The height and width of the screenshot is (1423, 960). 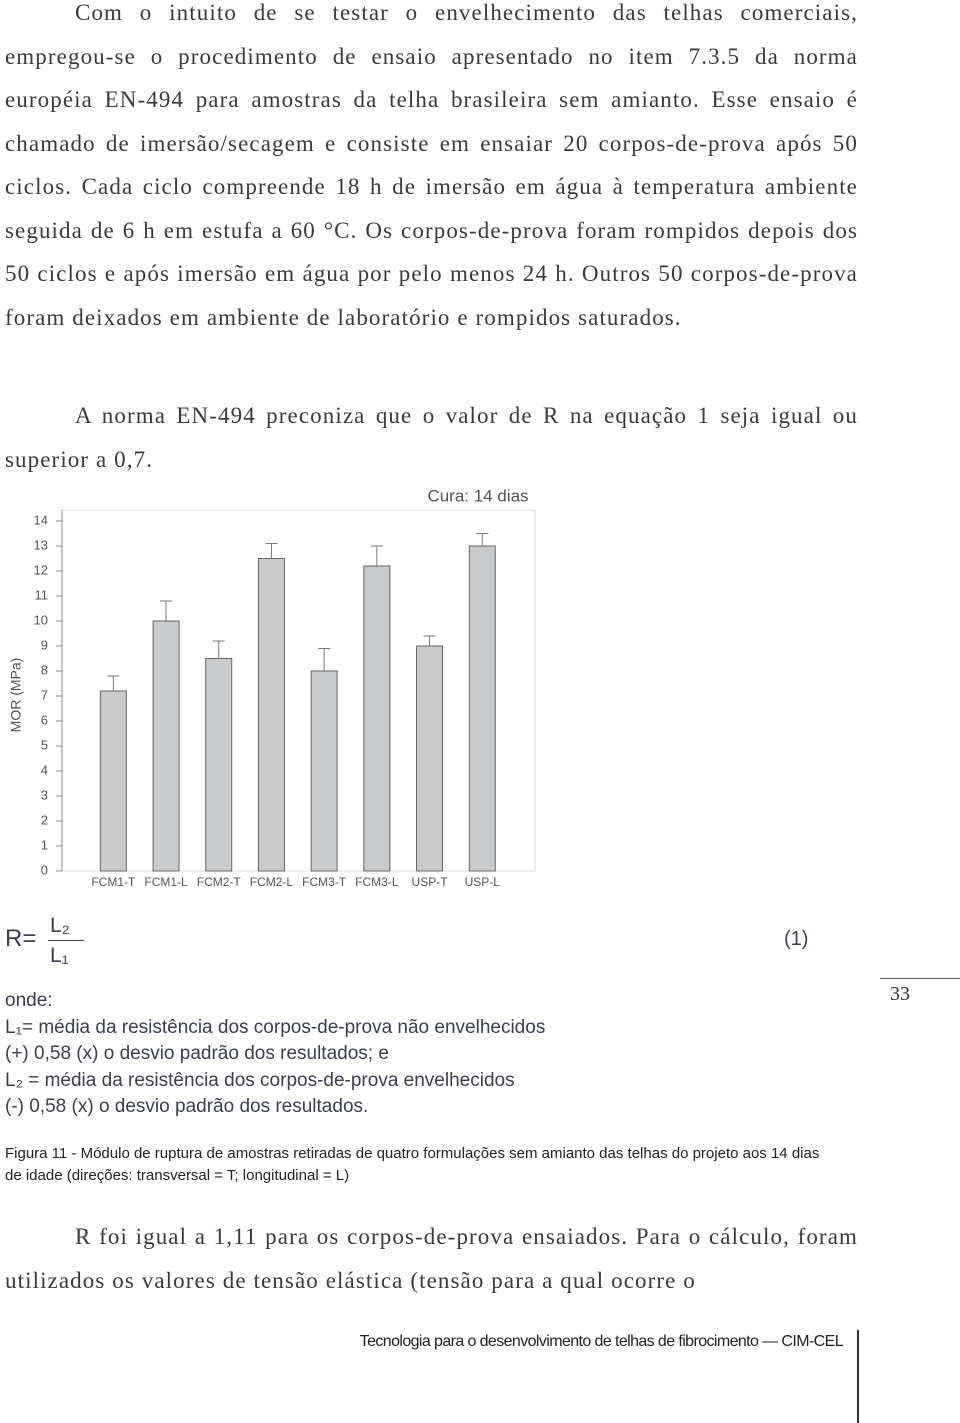 I want to click on y-tick-label: 11, so click(x=42, y=594).